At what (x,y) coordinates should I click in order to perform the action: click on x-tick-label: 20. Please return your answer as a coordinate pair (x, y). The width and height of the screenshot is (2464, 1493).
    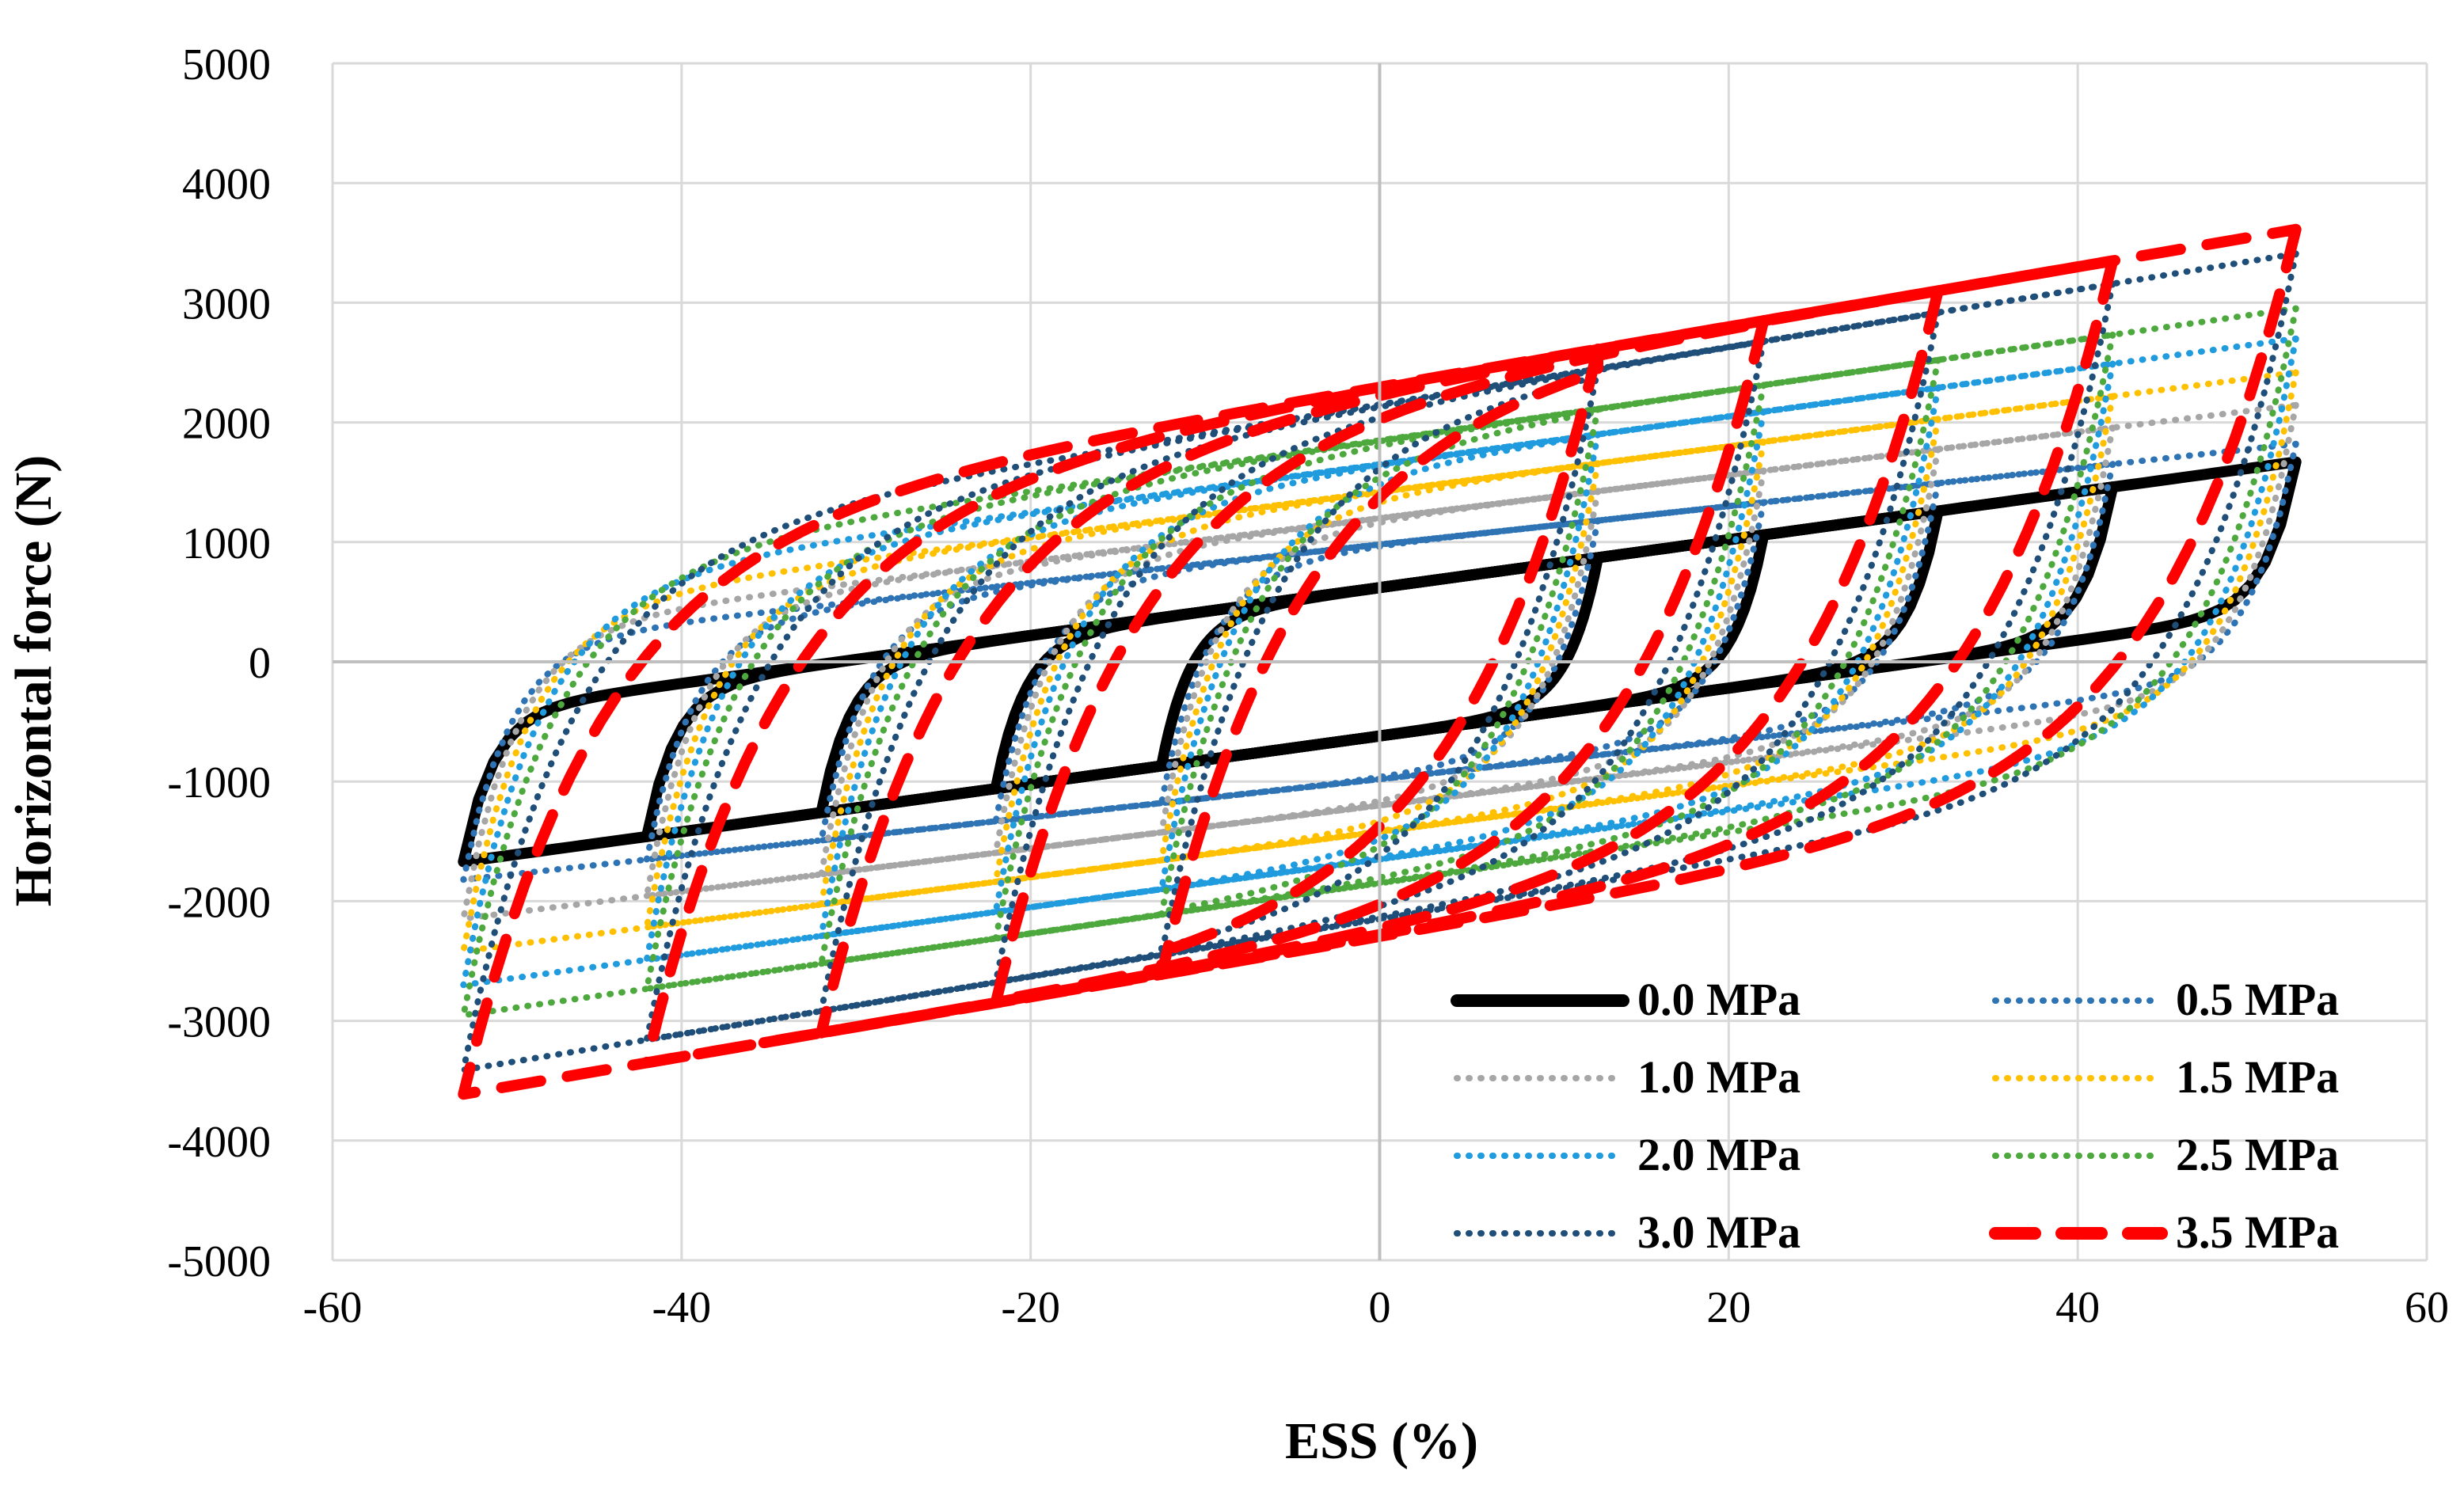
    Looking at the image, I should click on (1728, 1307).